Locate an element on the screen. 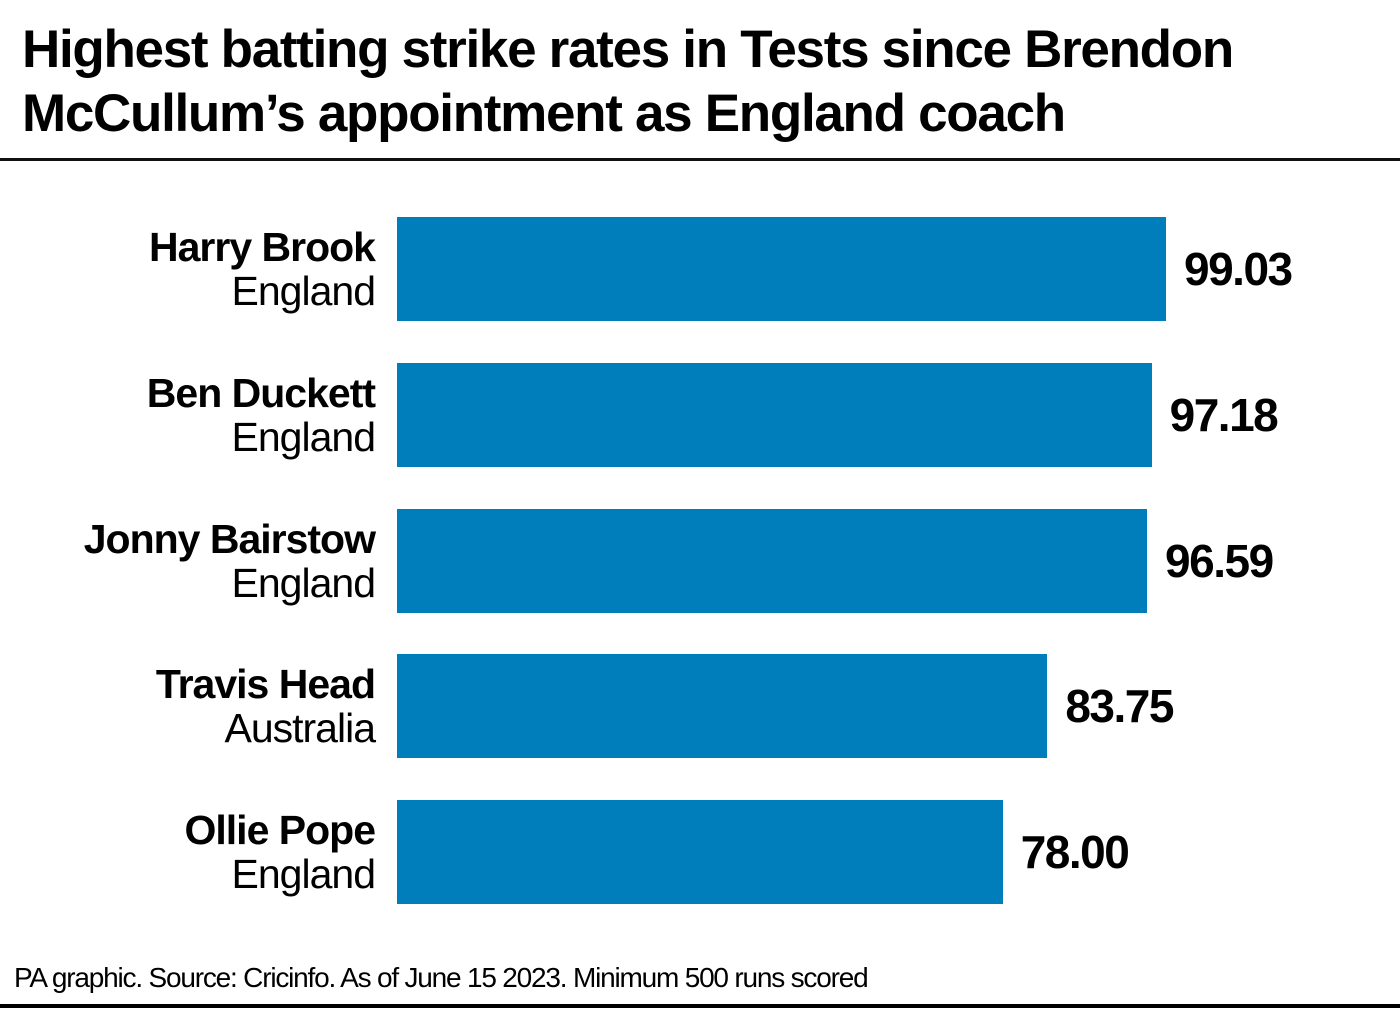  category-label: Ollie Pope England is located at coordinates (280, 852).